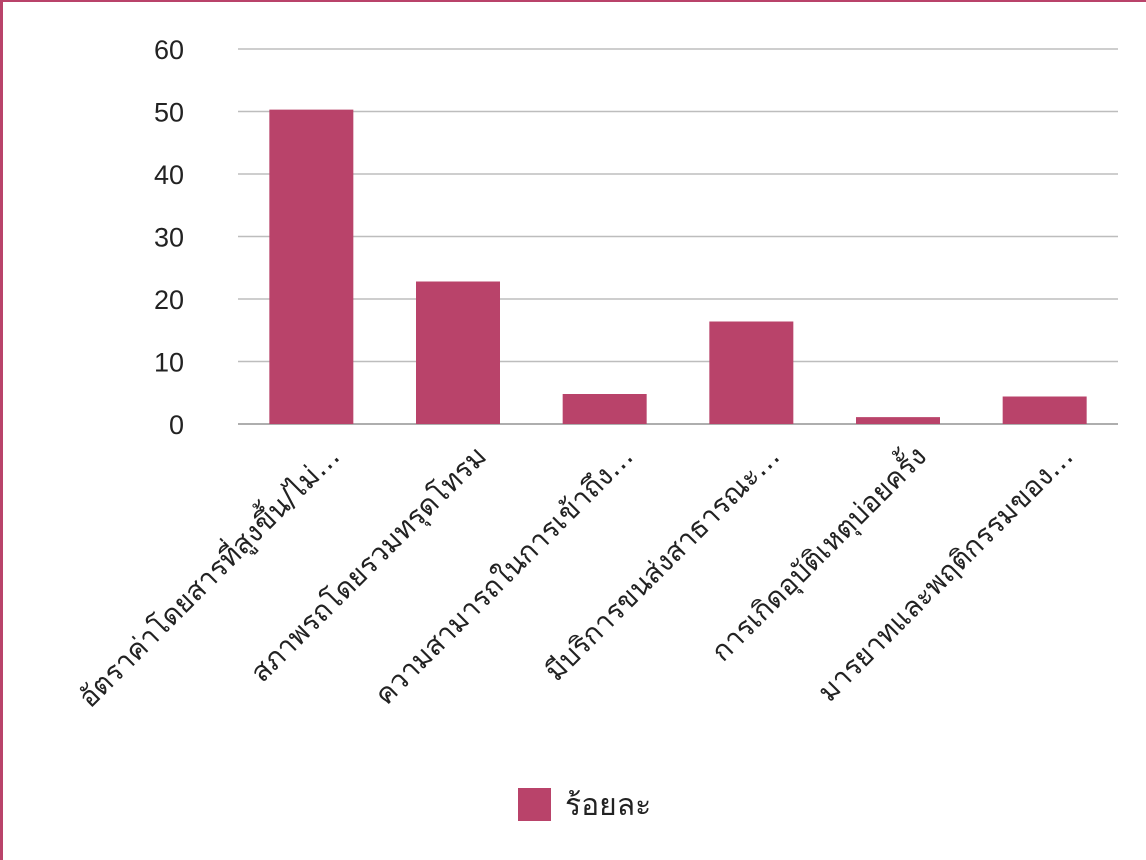 This screenshot has width=1146, height=860. I want to click on y-tick-label: 40, so click(169, 175).